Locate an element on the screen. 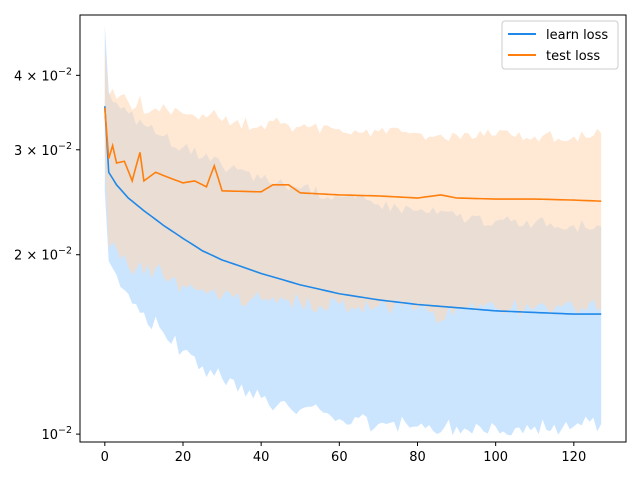 This screenshot has width=640, height=480. x-axis: 0 20 40 60 80 100 120 is located at coordinates (343, 453).